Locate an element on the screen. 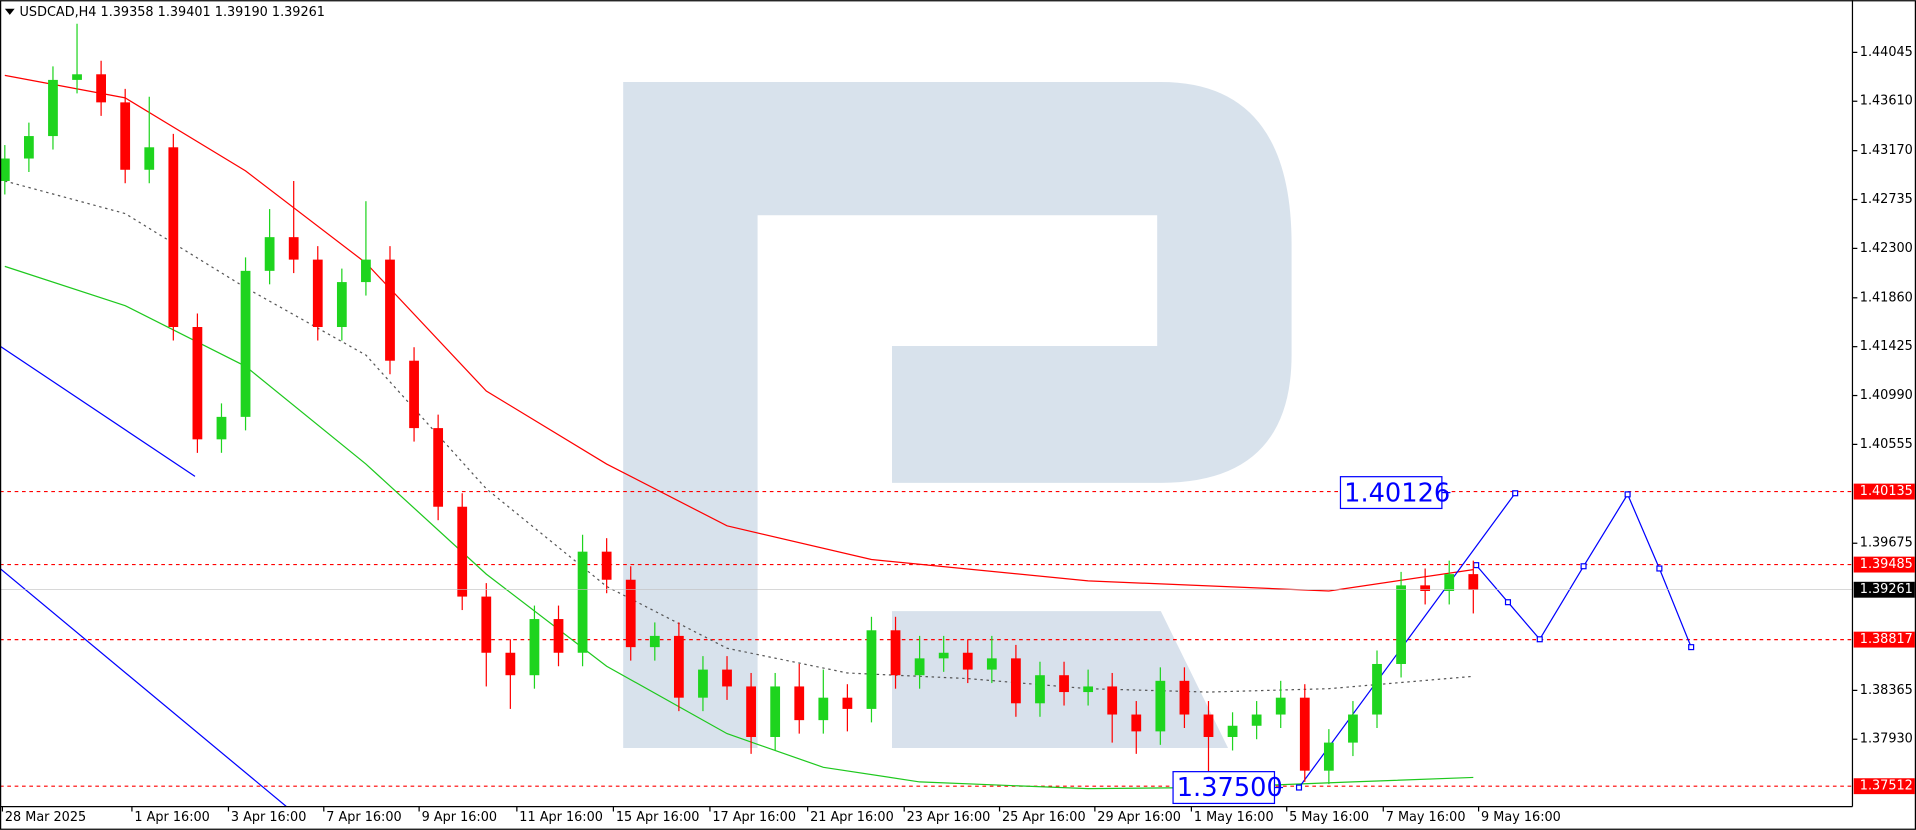 This screenshot has height=830, width=1916. annotation-box is located at coordinates (1391, 493).